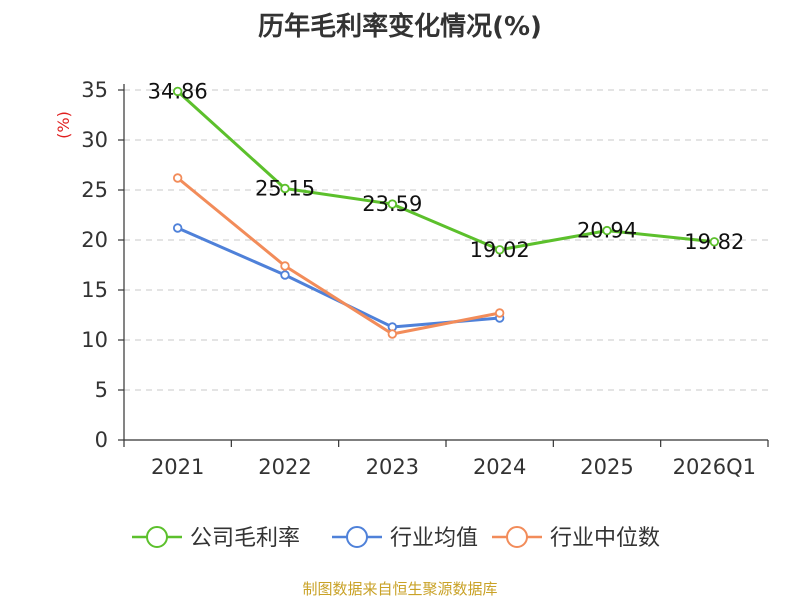 This screenshot has height=600, width=800. Describe the element at coordinates (400, 589) in the screenshot. I see `source-note: 制图数据来自恒生聚源数据库` at that location.